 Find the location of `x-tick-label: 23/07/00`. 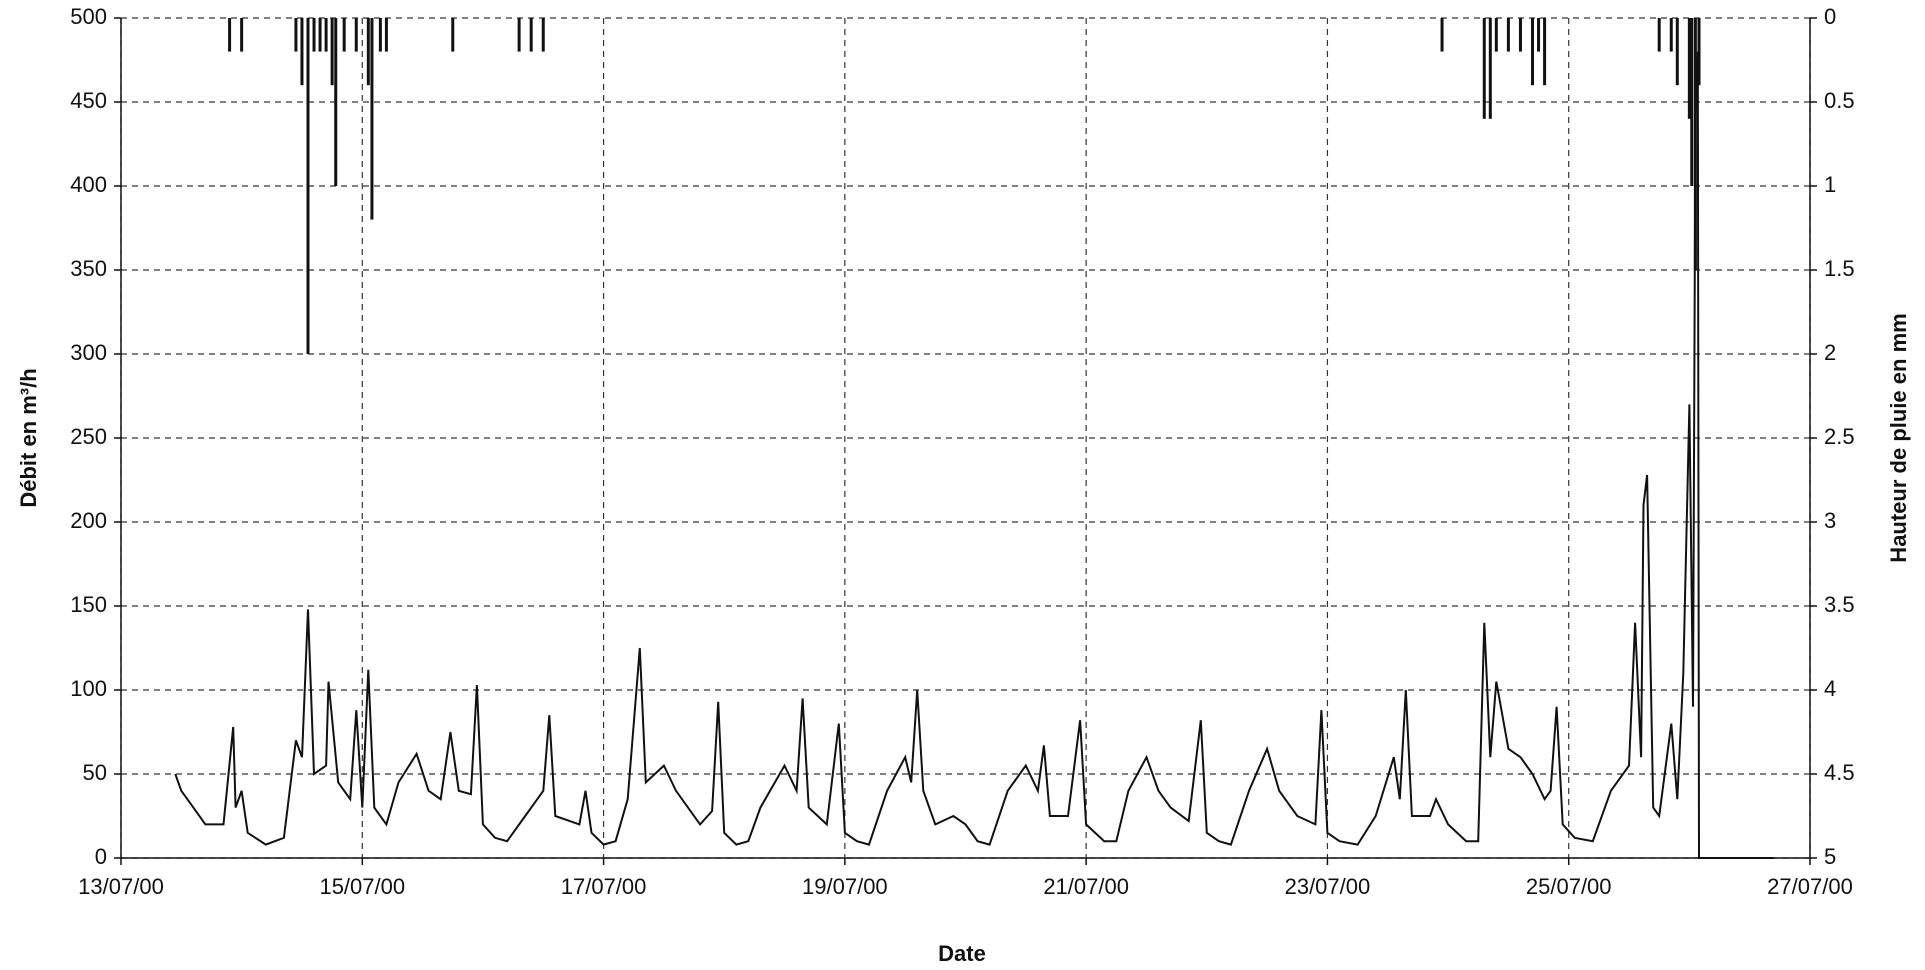

x-tick-label: 23/07/00 is located at coordinates (1328, 886).